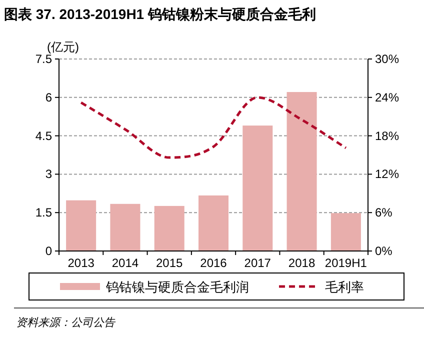  What do you see at coordinates (387, 135) in the screenshot?
I see `y2-tick-label: 18%` at bounding box center [387, 135].